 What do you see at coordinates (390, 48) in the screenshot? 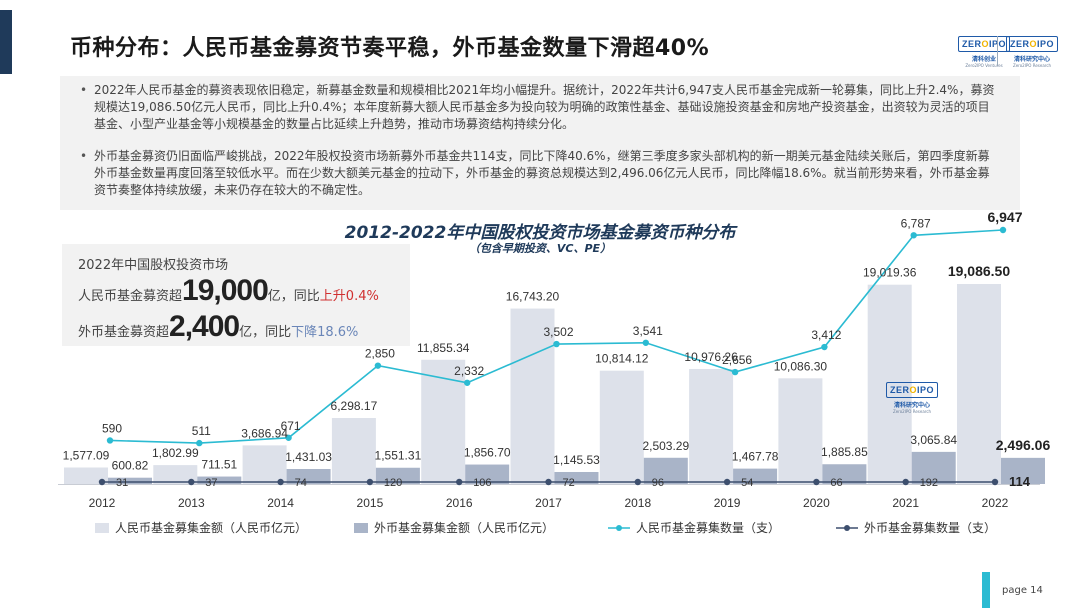
I see `page-title: 币种分布：人民币基金募资节奏平稳，外币基金数量下滑超40%` at bounding box center [390, 48].